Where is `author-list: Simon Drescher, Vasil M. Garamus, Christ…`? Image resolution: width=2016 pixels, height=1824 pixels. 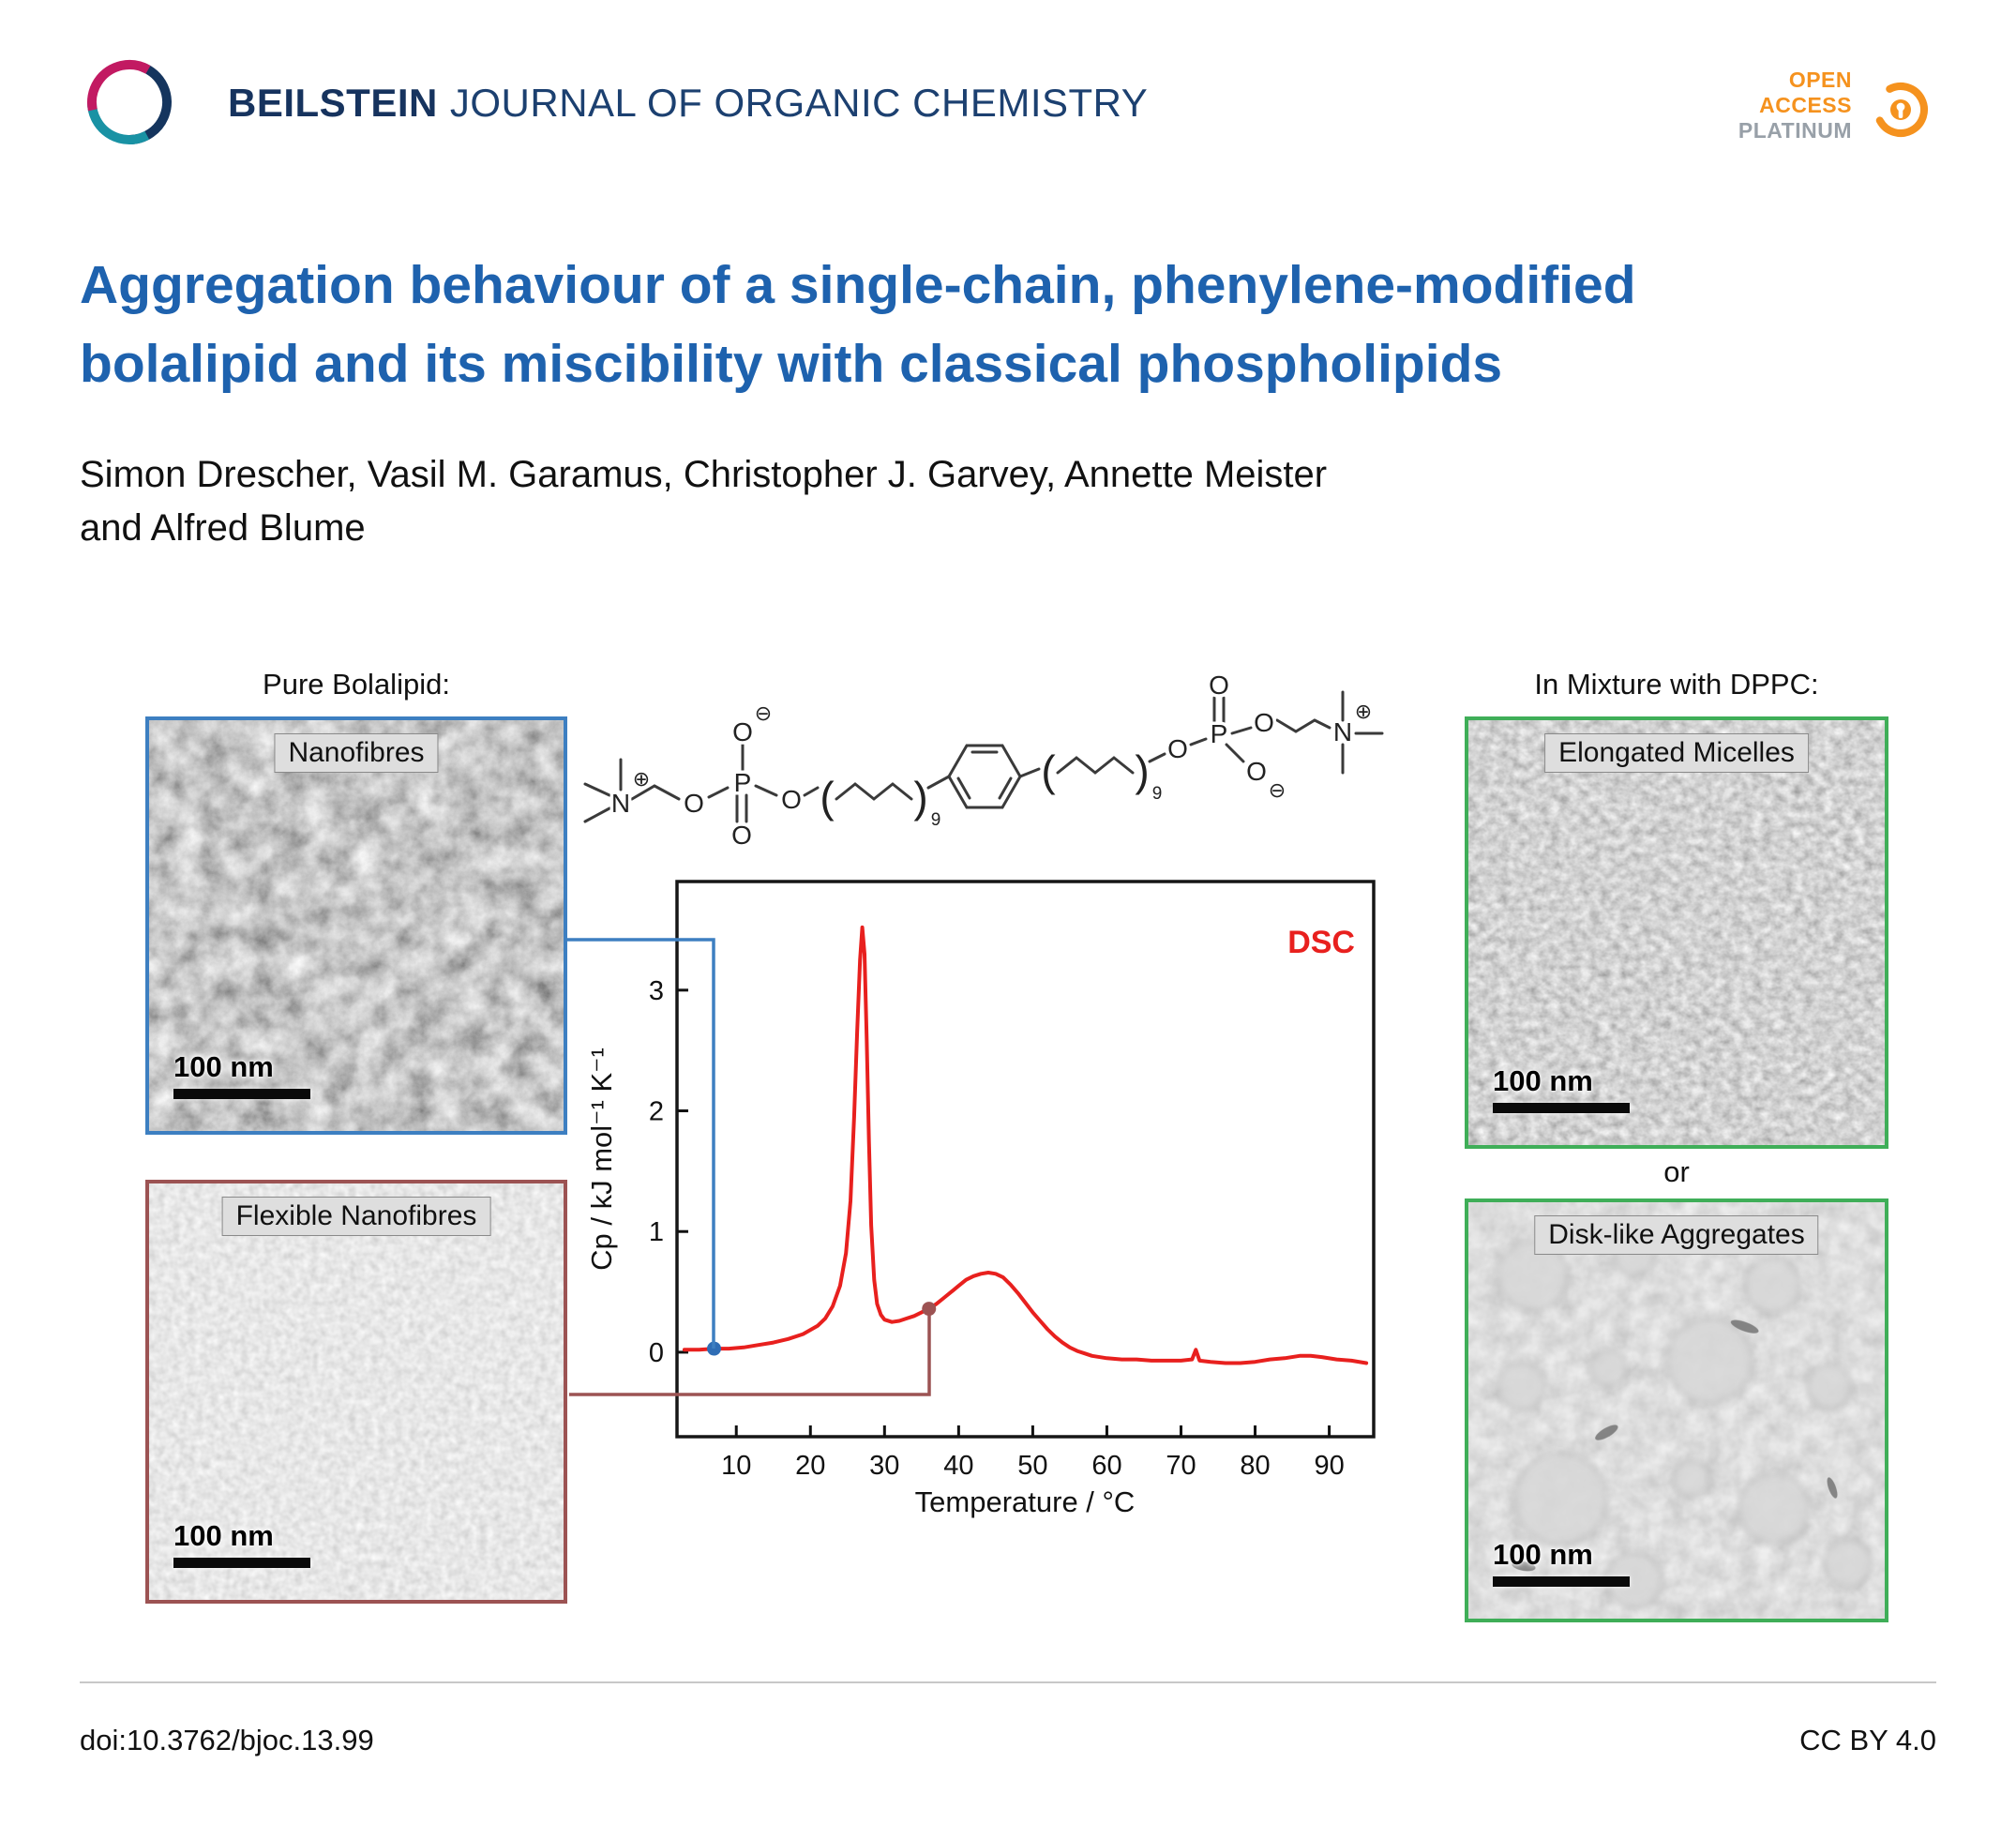
author-list: Simon Drescher, Vasil M. Garamus, Christ… is located at coordinates (1017, 502).